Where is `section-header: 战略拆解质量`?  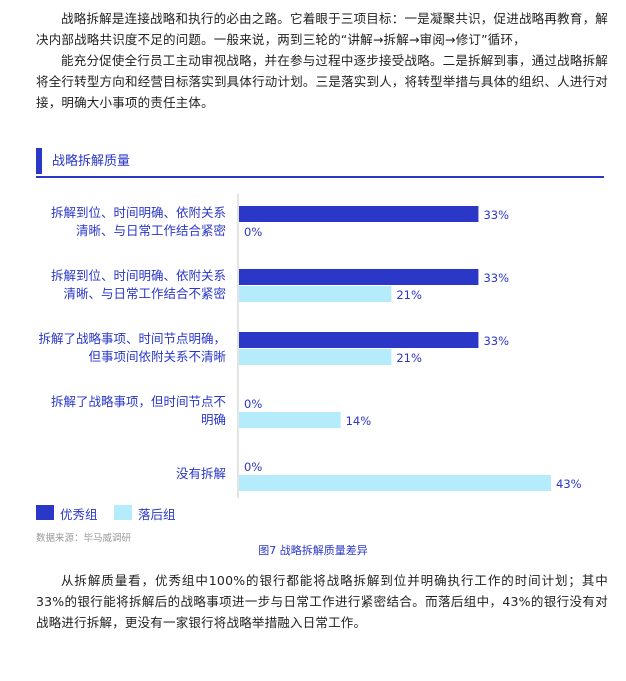
section-header: 战略拆解质量 is located at coordinates (320, 162).